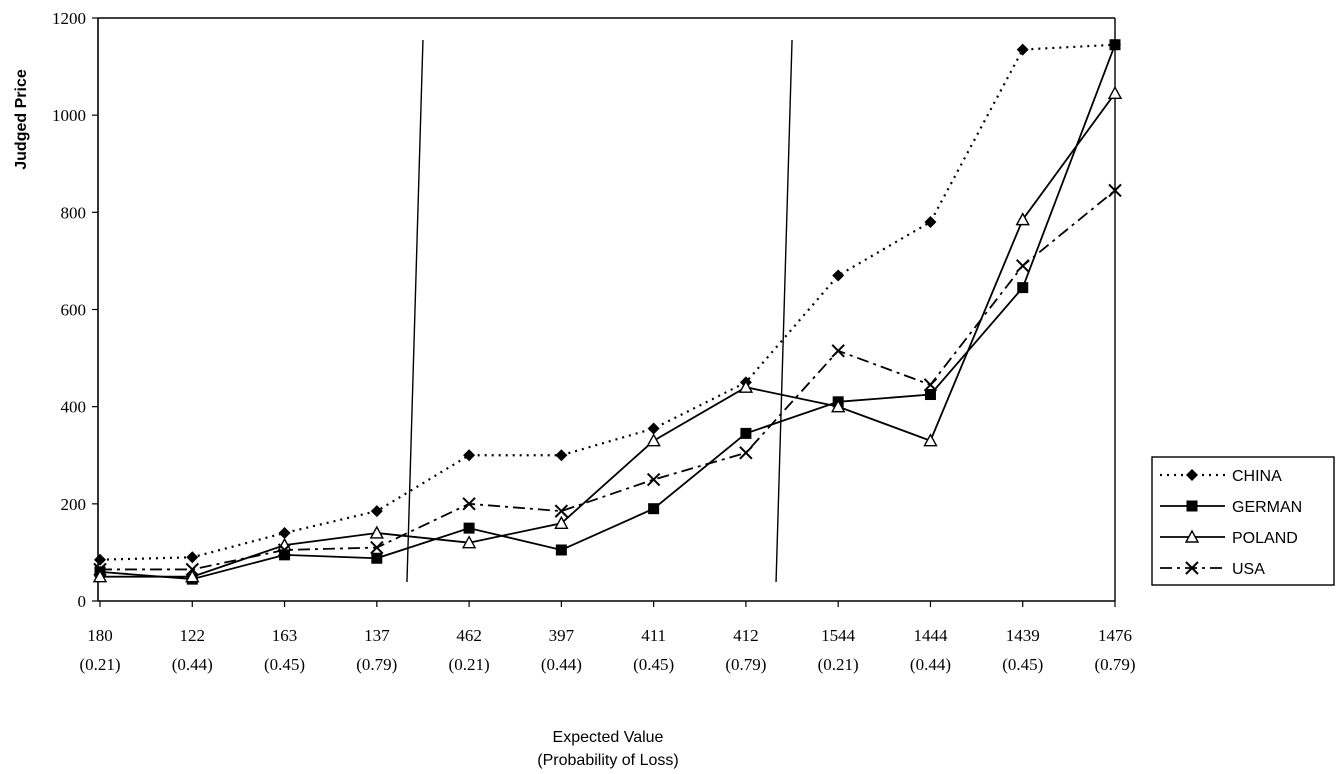  What do you see at coordinates (1115, 635) in the screenshot?
I see `x-tick-label-value: 1476` at bounding box center [1115, 635].